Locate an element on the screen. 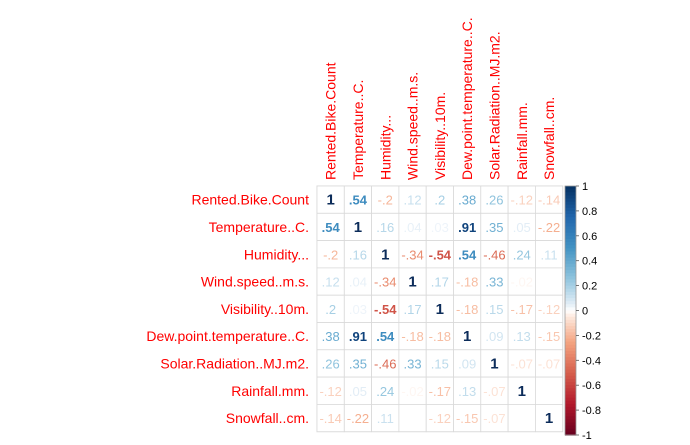 The width and height of the screenshot is (690, 445). column-label: Wind.speed..m.s. is located at coordinates (413, 126).